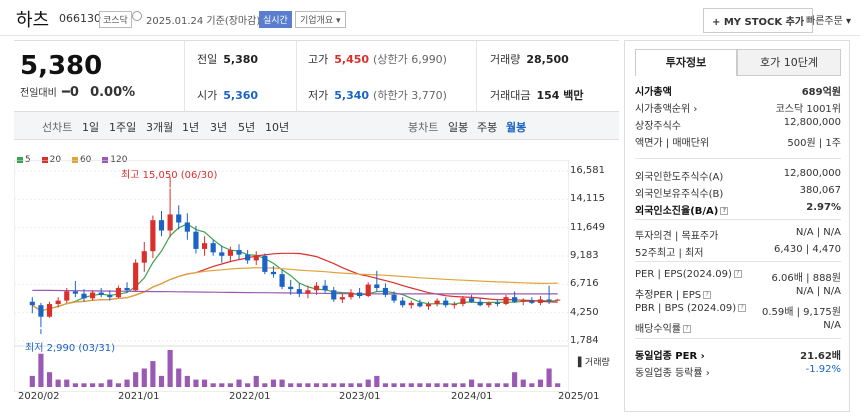 This screenshot has height=419, width=860. I want to click on tab-1d: 1일, so click(91, 127).